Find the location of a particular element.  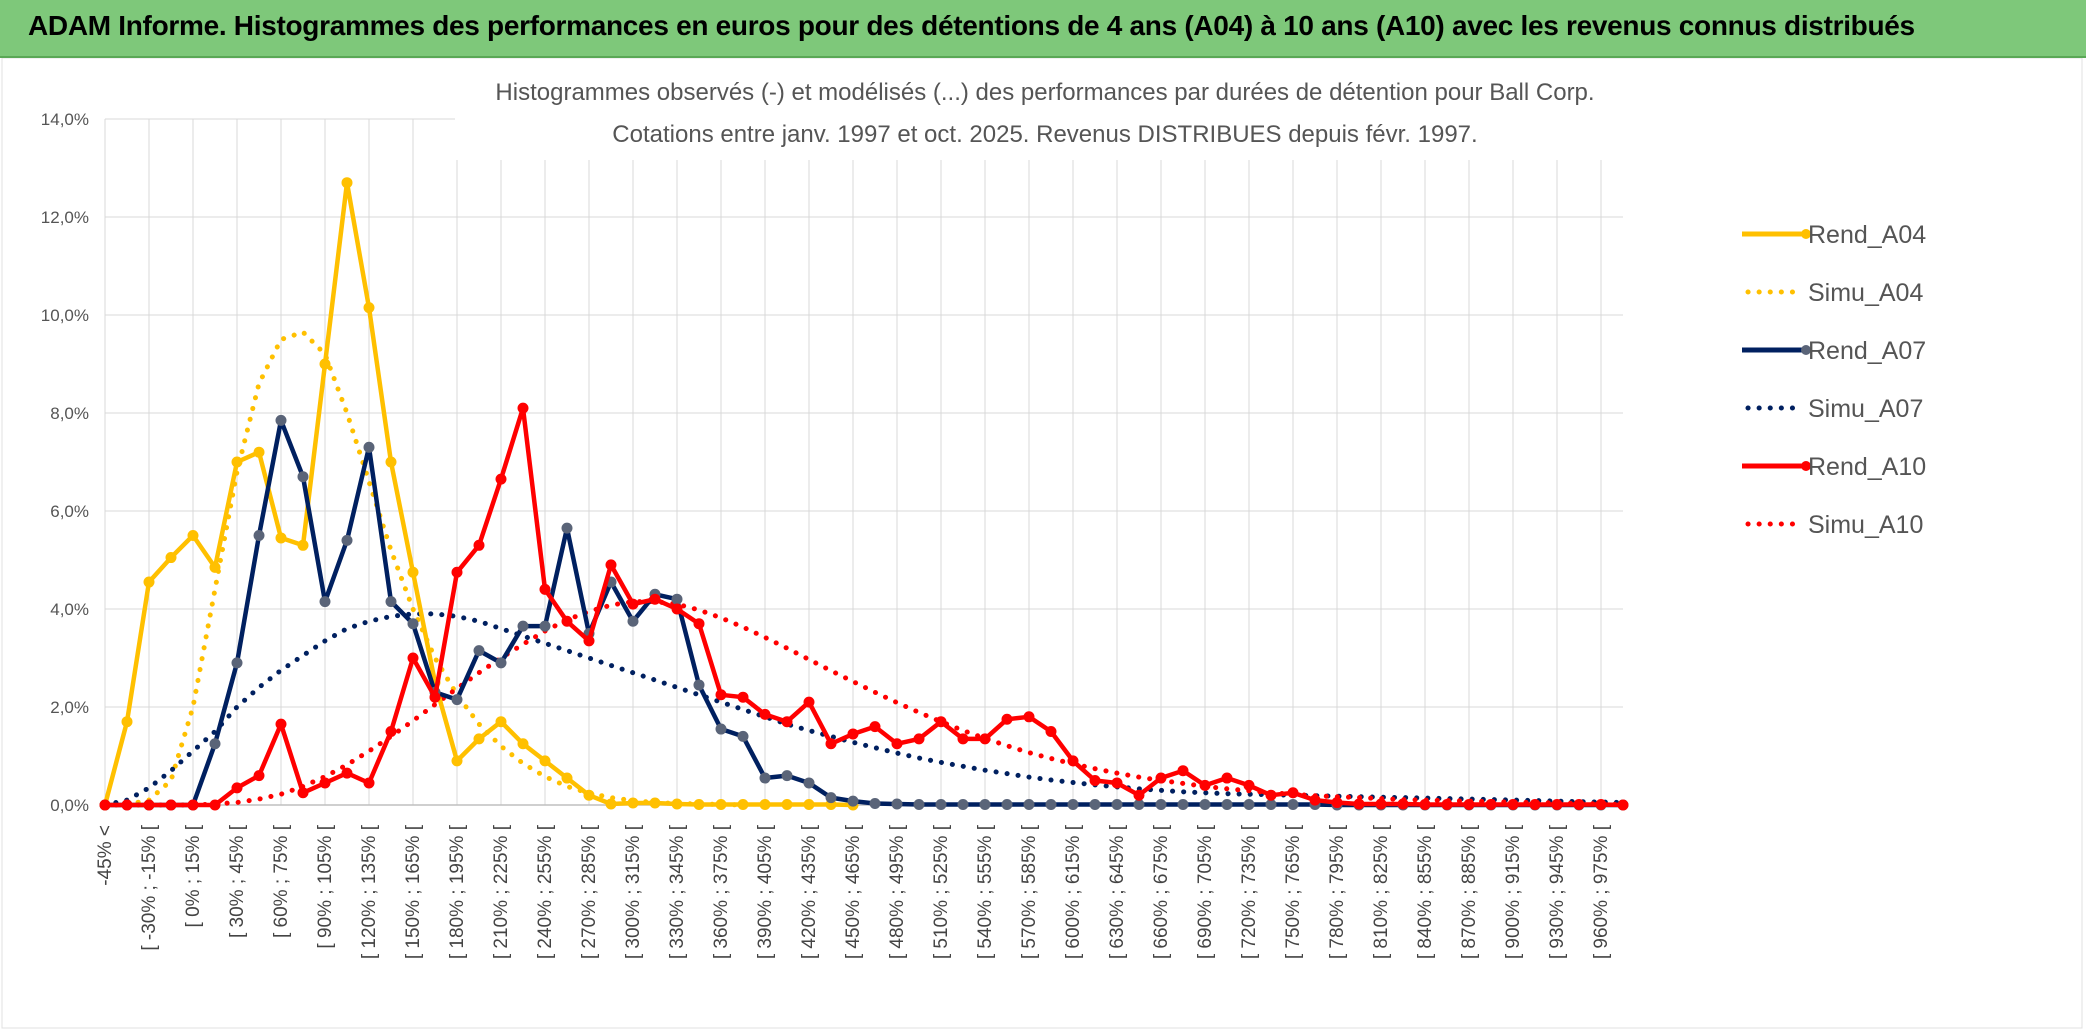

y-axis: 0,0% 2,0% 4,0% 6,0% 8,0% 10,0% 12,0% 14,0% is located at coordinates (65, 462).